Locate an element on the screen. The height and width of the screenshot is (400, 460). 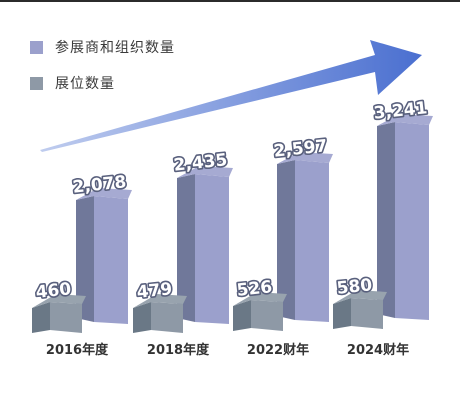
legend-item-exhibitors: 参展商和组织数量 is located at coordinates (102, 47).